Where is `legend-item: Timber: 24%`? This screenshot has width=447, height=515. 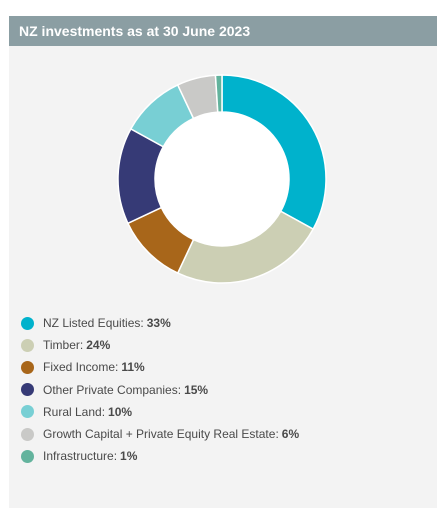 legend-item: Timber: 24% is located at coordinates (226, 345).